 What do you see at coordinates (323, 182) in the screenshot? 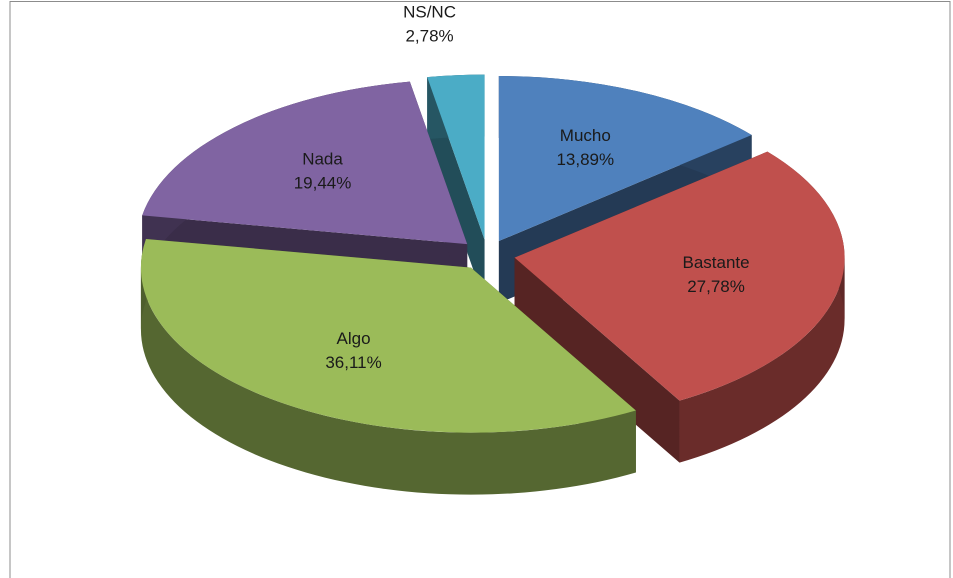
I see `slice-value-label: 19,44%` at bounding box center [323, 182].